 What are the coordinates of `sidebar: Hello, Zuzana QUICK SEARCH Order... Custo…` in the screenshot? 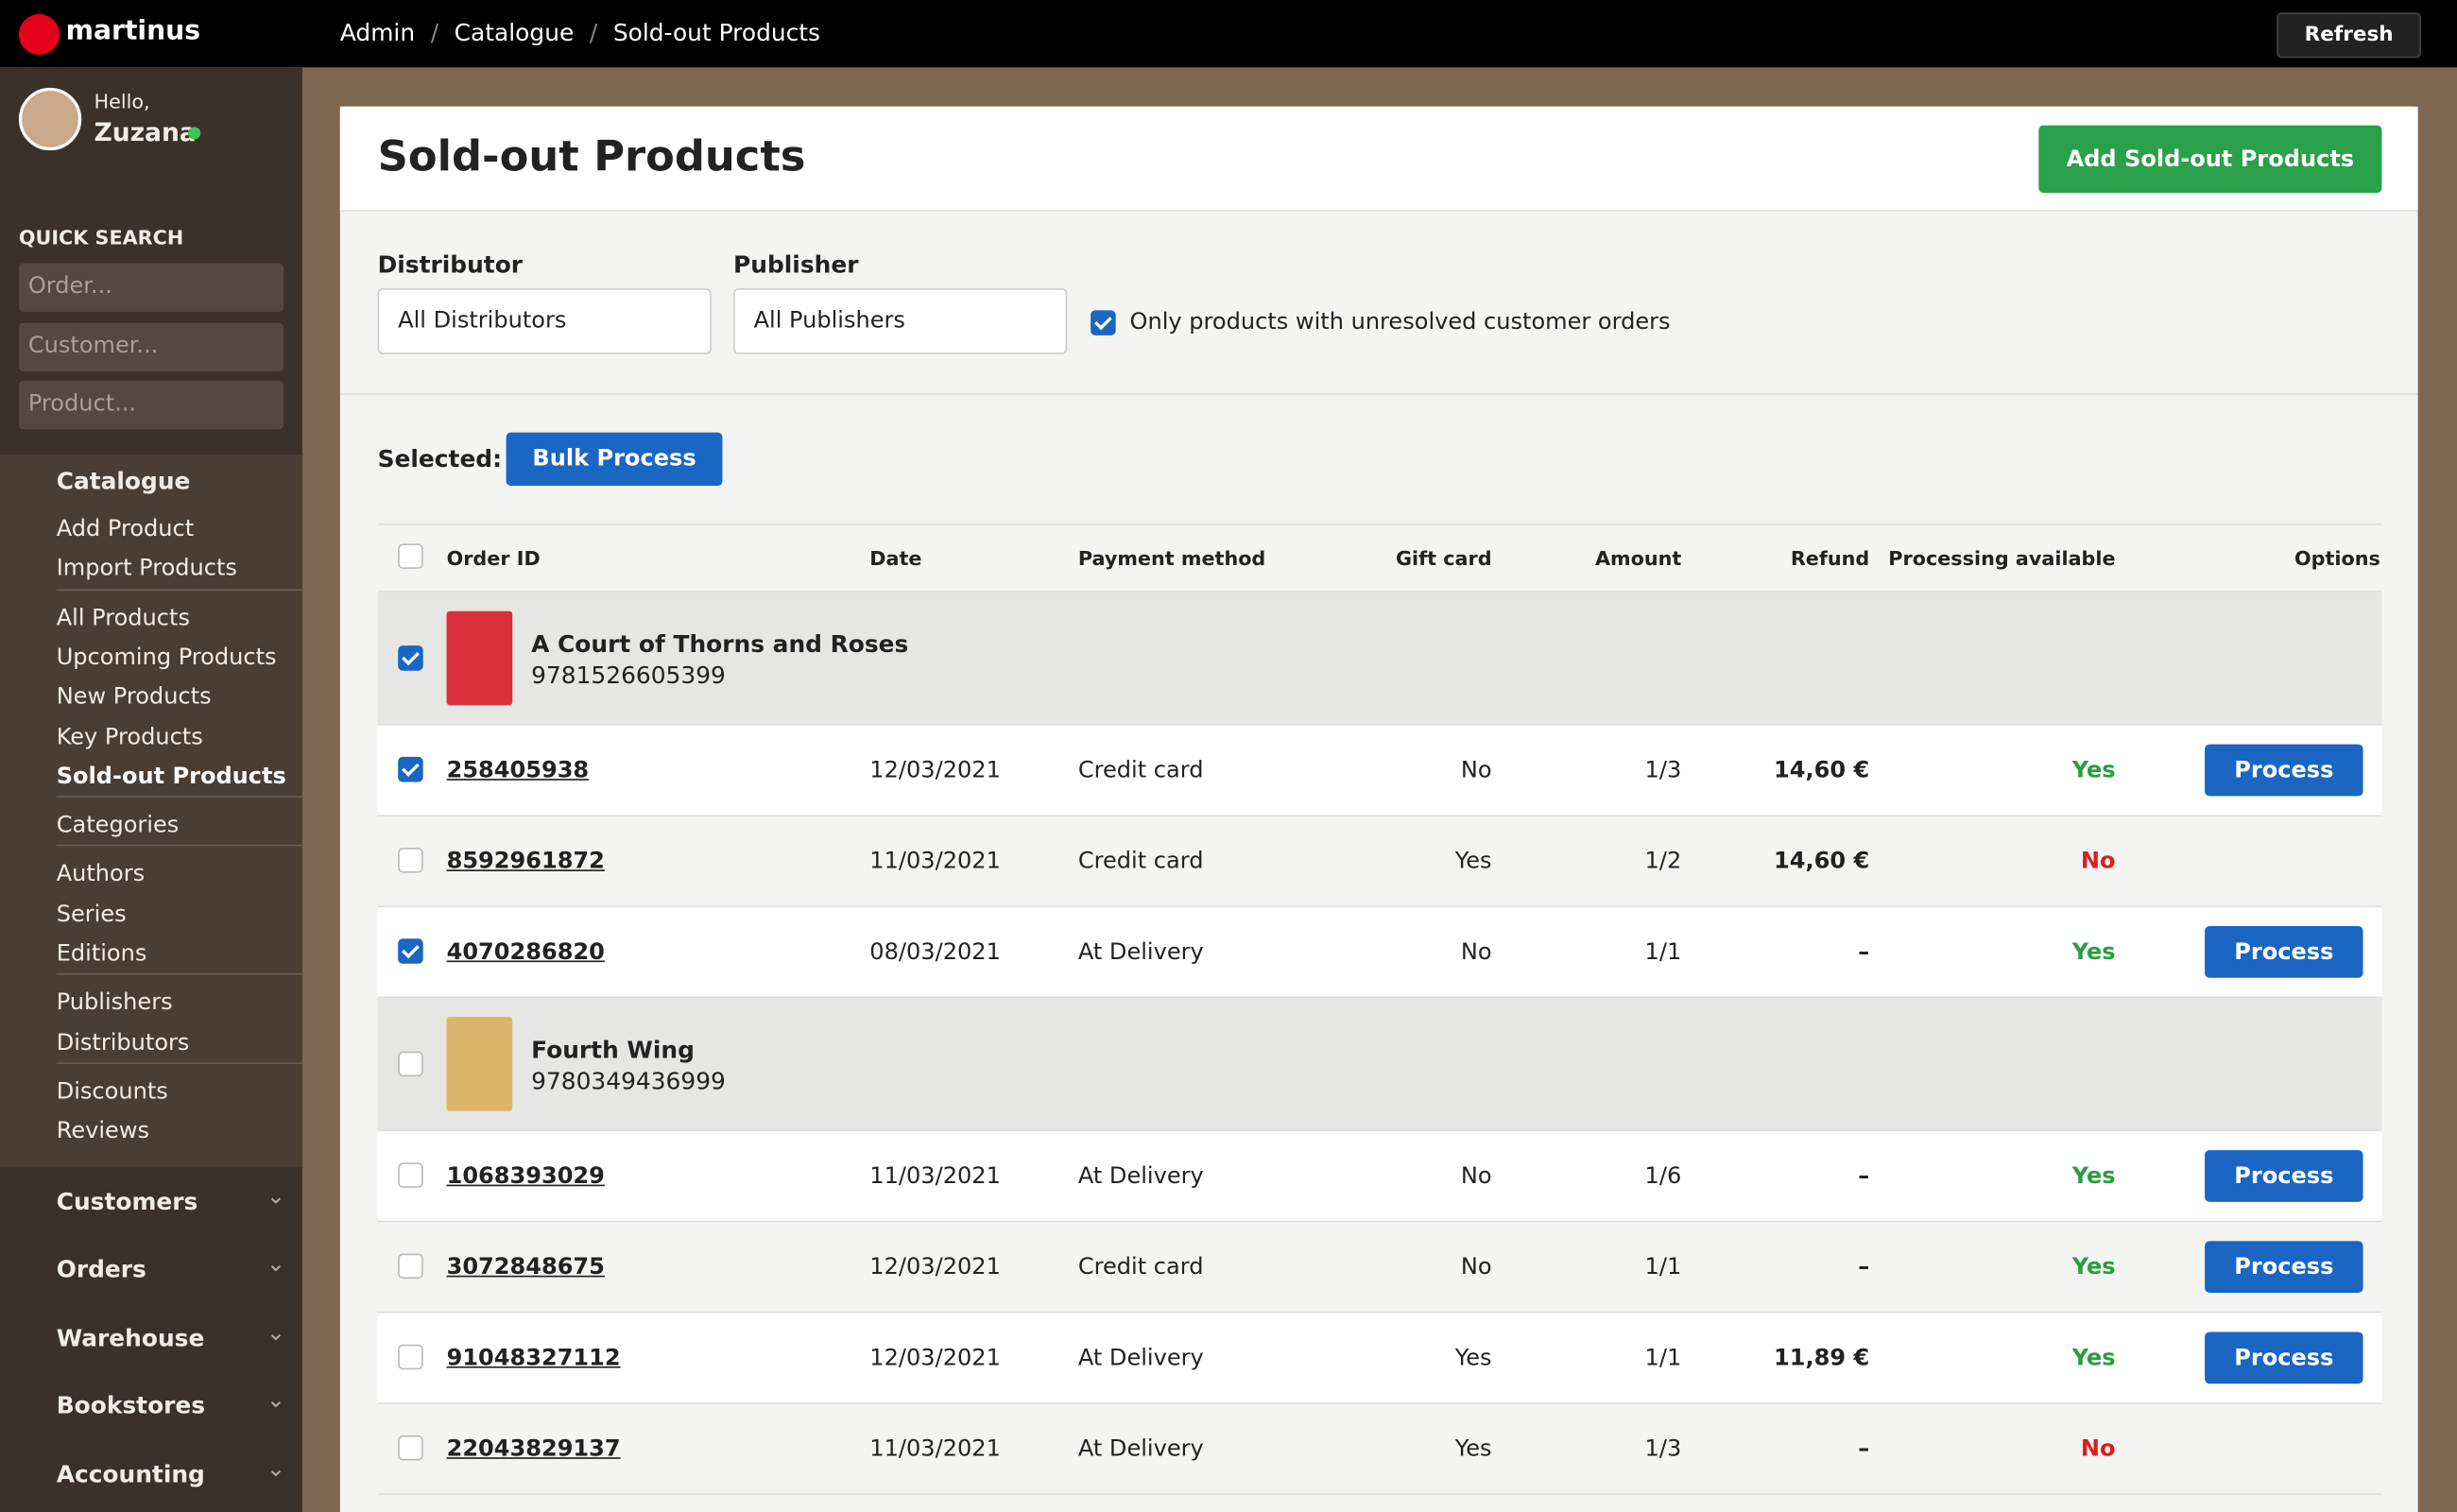 It's located at (151, 789).